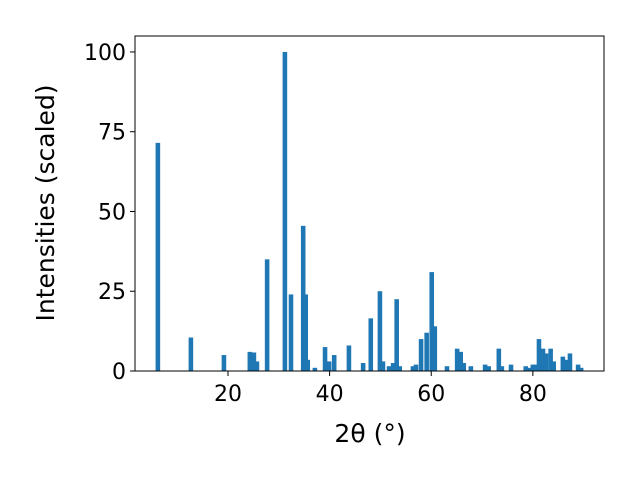 The width and height of the screenshot is (640, 480). Describe the element at coordinates (369, 433) in the screenshot. I see `x-axis-label: 2θ (°)` at that location.